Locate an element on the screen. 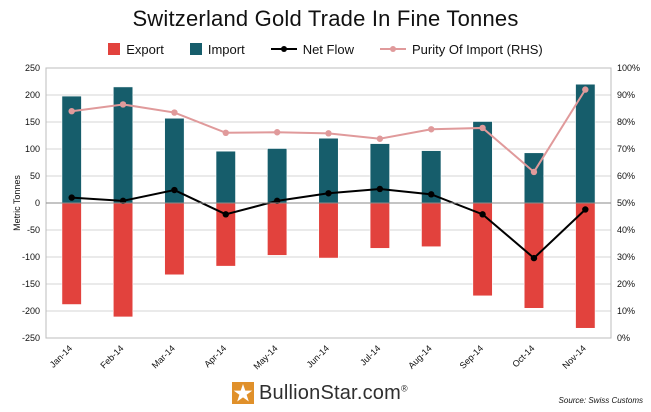  legend-item-import: Import is located at coordinates (217, 49).